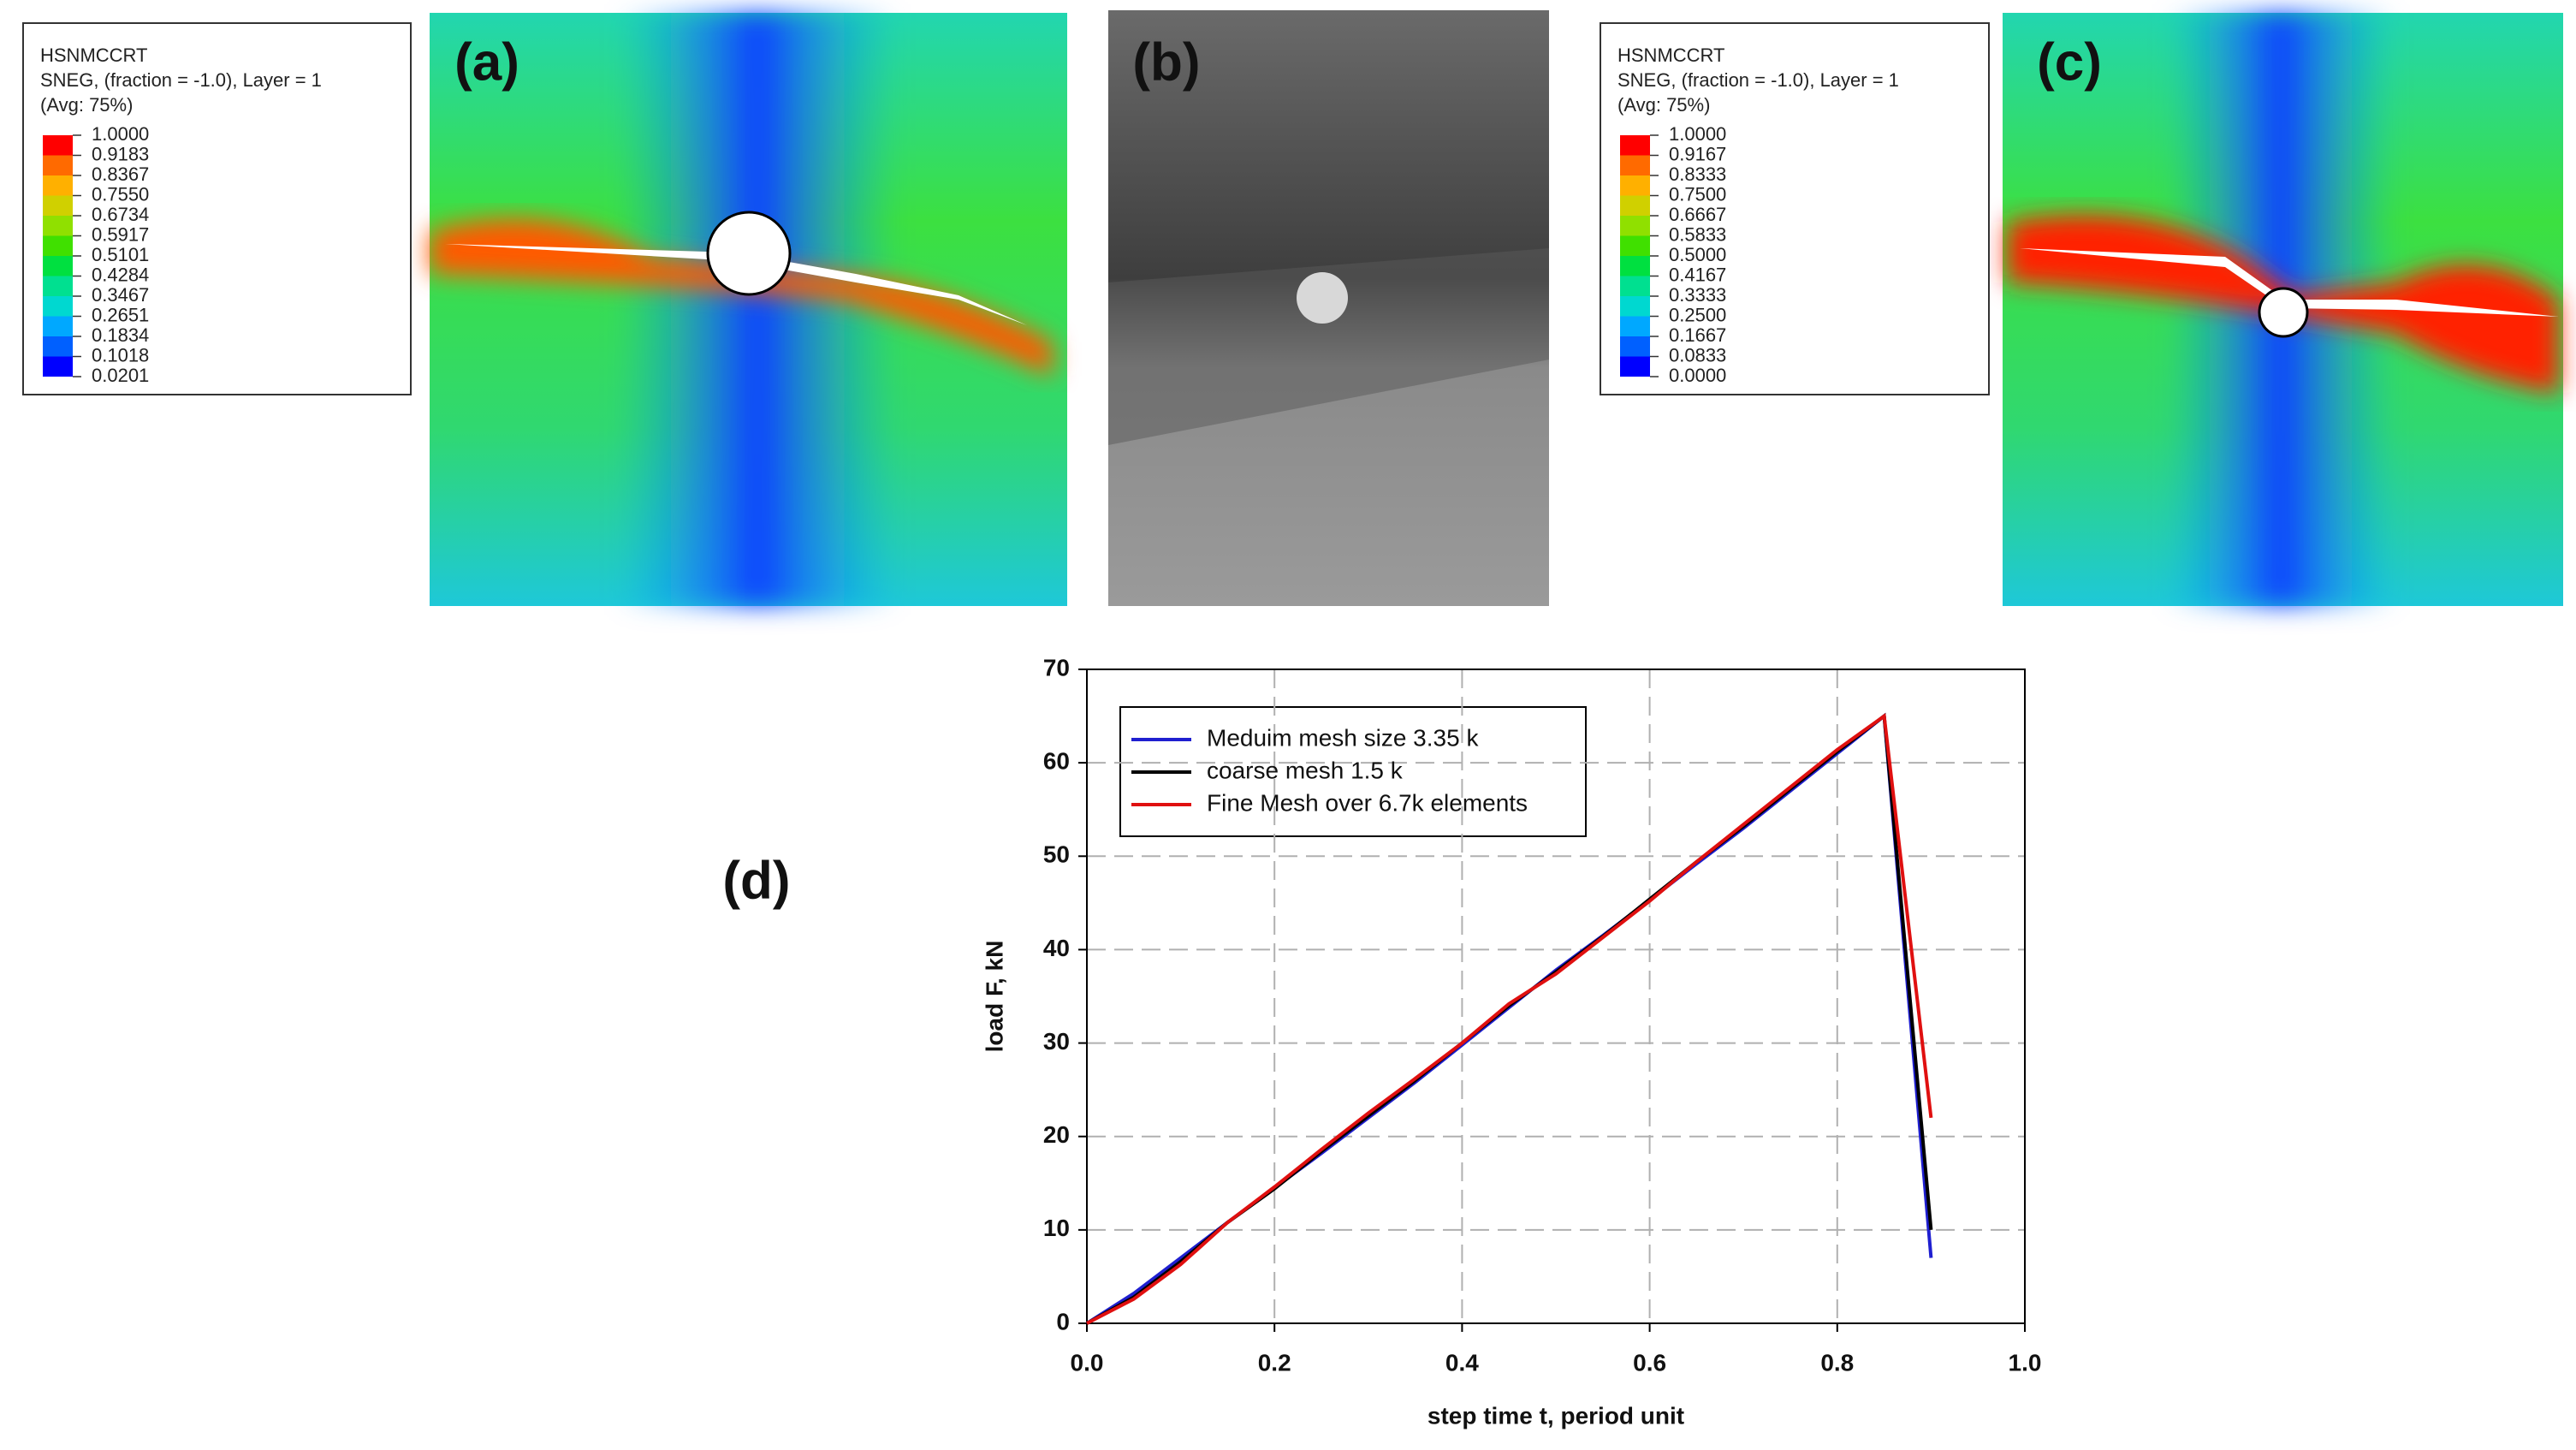 This screenshot has height=1450, width=2576. What do you see at coordinates (1056, 1134) in the screenshot?
I see `y-tick-label: 20` at bounding box center [1056, 1134].